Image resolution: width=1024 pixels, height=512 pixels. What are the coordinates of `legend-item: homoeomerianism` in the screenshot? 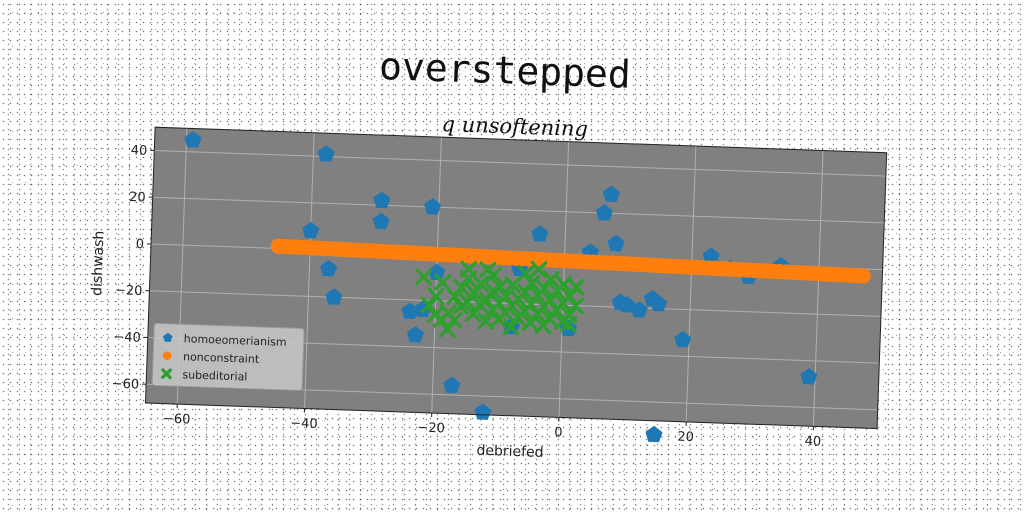 It's located at (225, 340).